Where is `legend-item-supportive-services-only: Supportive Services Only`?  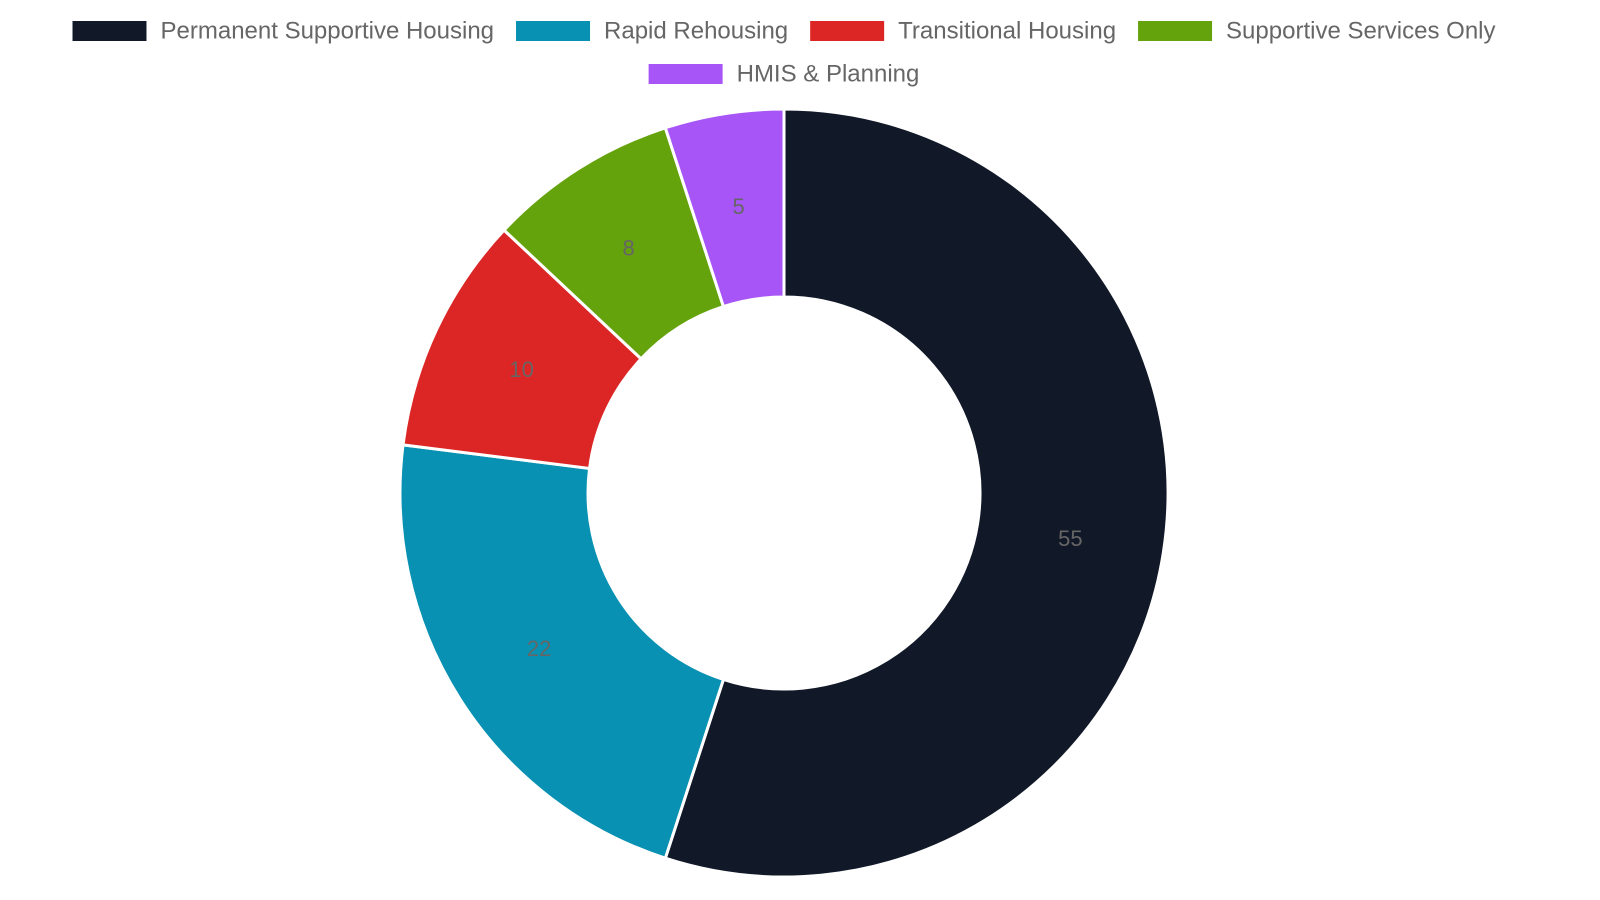 legend-item-supportive-services-only: Supportive Services Only is located at coordinates (1317, 31).